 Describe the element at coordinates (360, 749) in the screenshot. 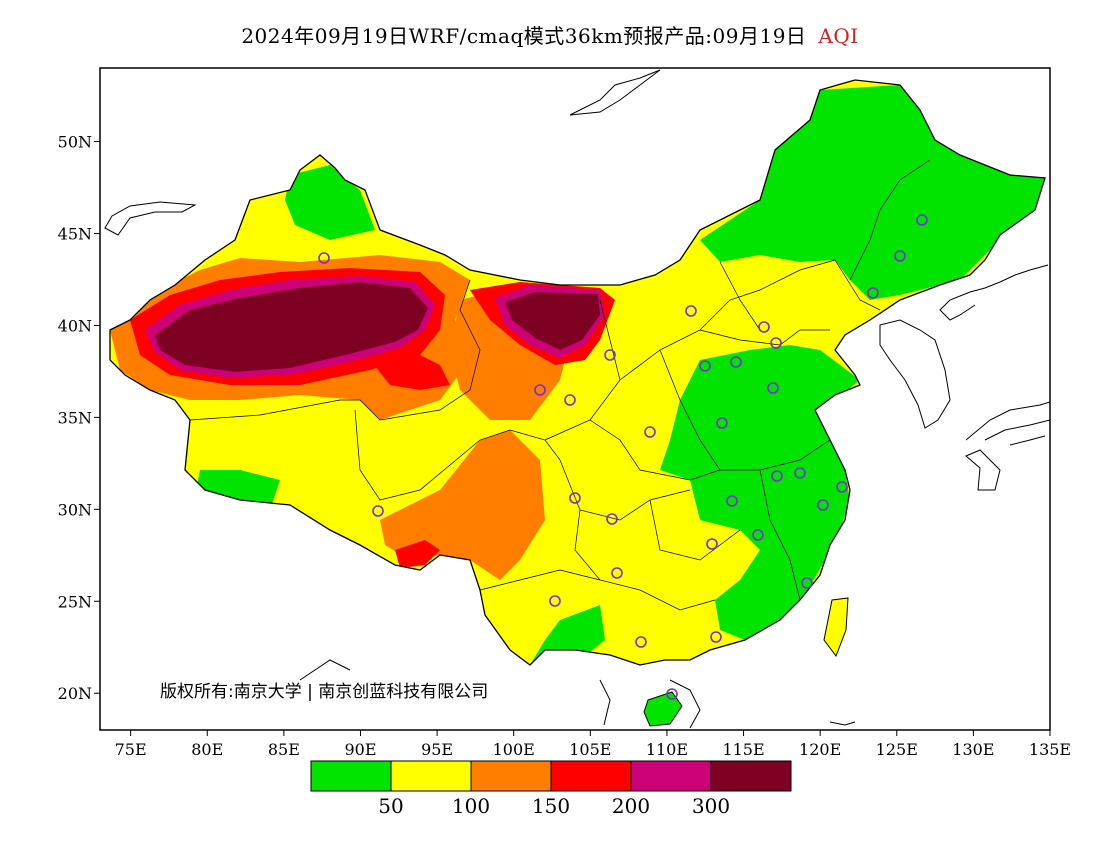

I see `lon-tick-label: 90E` at that location.